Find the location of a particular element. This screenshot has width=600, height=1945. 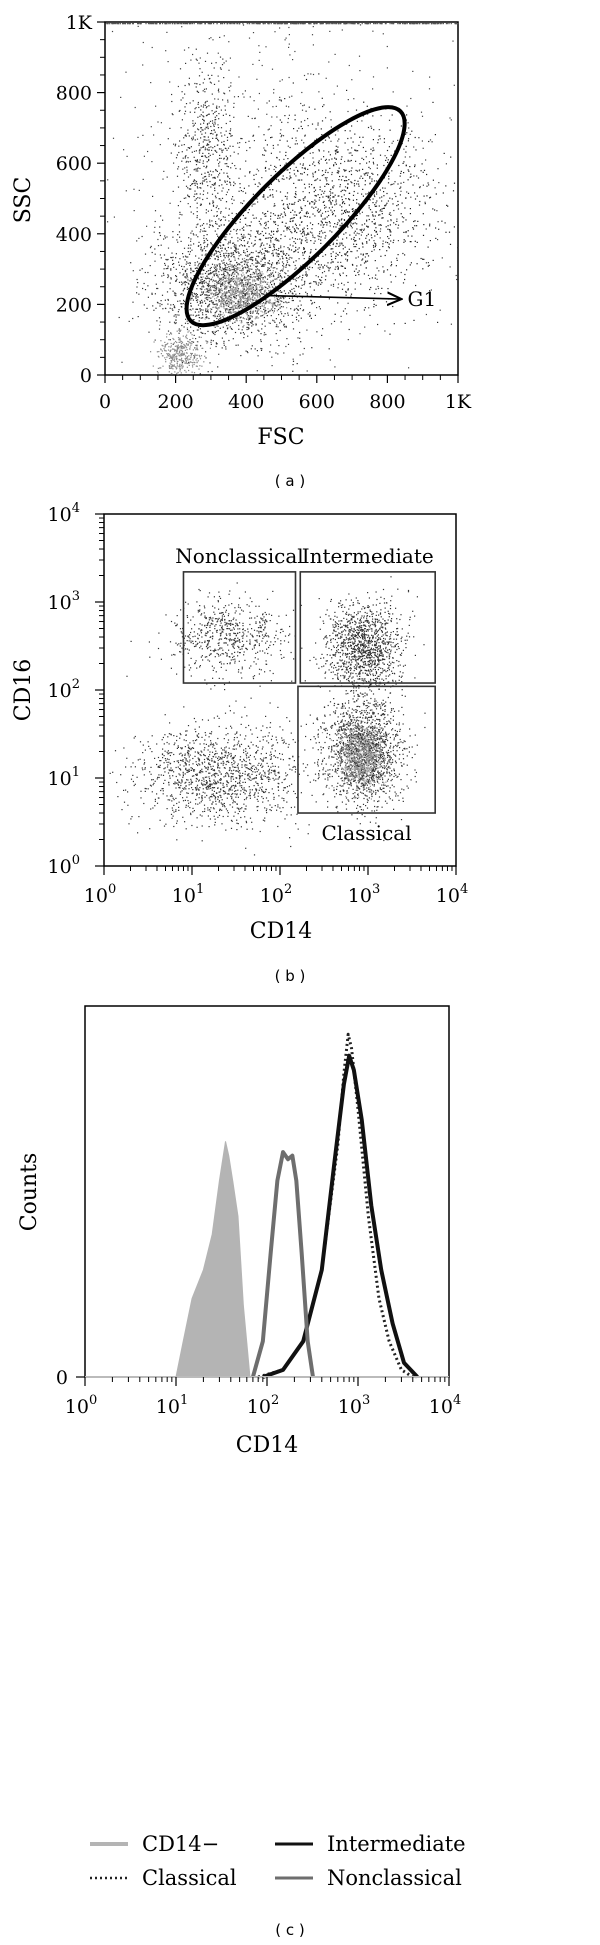

panel-b-events is located at coordinates (267, 707).